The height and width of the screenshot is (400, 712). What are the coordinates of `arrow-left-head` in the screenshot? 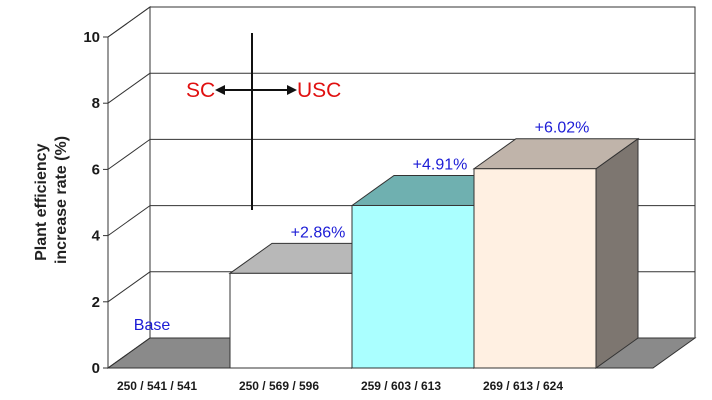 It's located at (220, 90).